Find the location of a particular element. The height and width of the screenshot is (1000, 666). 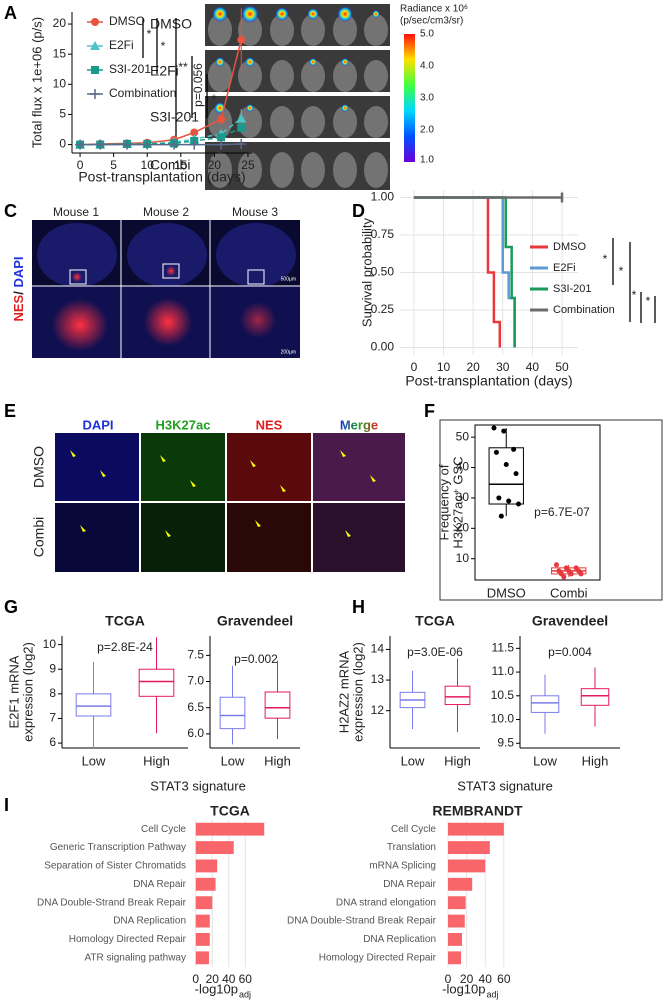

annotation: p=2.8E-24 is located at coordinates (125, 647).